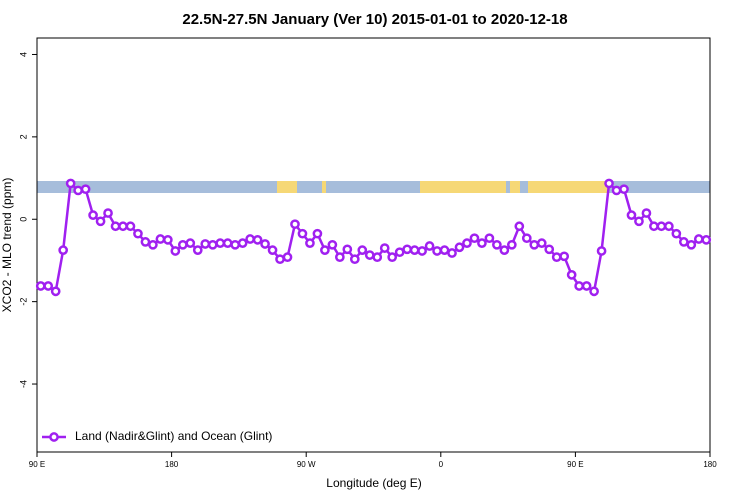  I want to click on x-axis-label: Longitude (deg E), so click(373, 483).